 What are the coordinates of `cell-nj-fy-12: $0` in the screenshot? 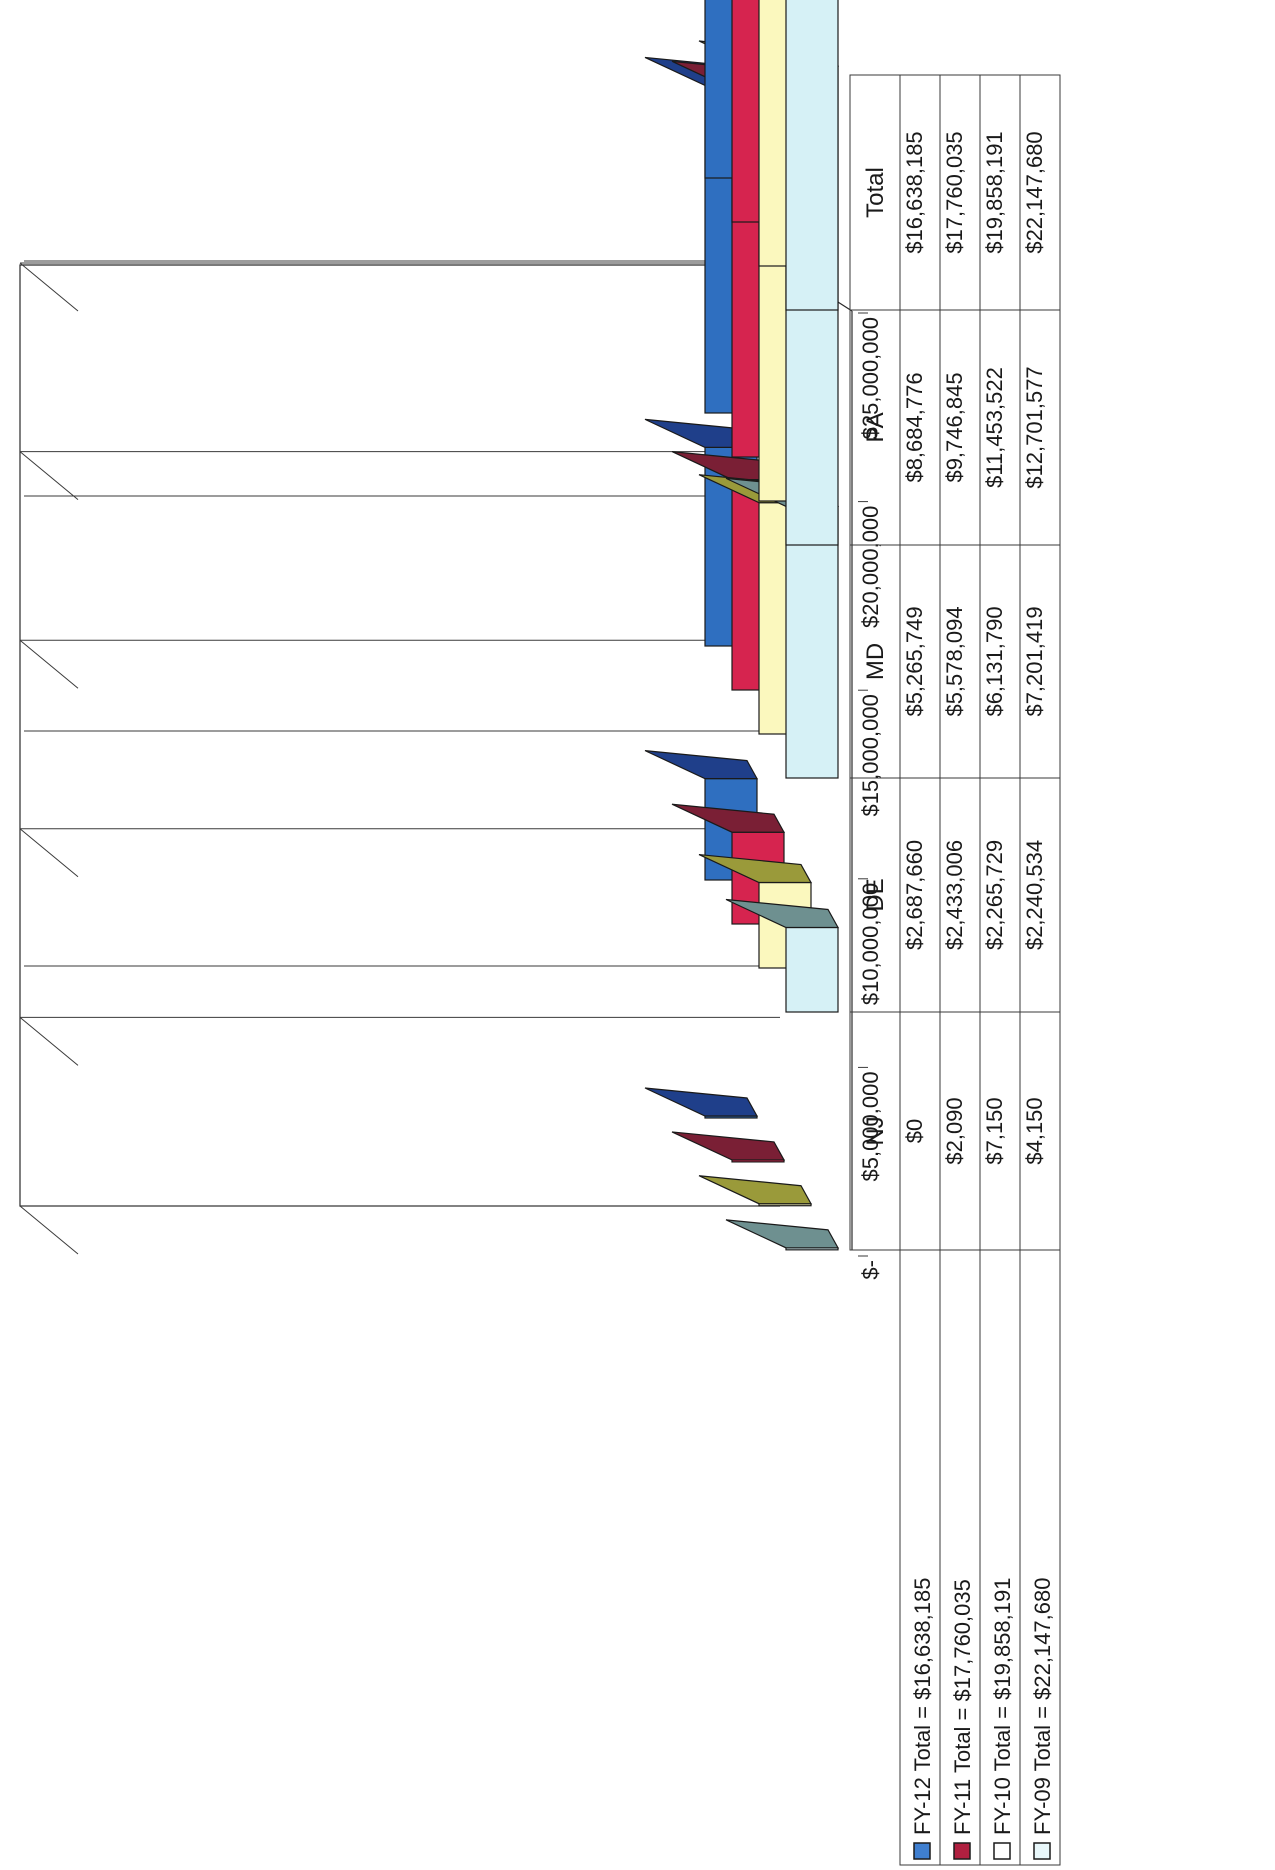 It's located at (914, 1131).